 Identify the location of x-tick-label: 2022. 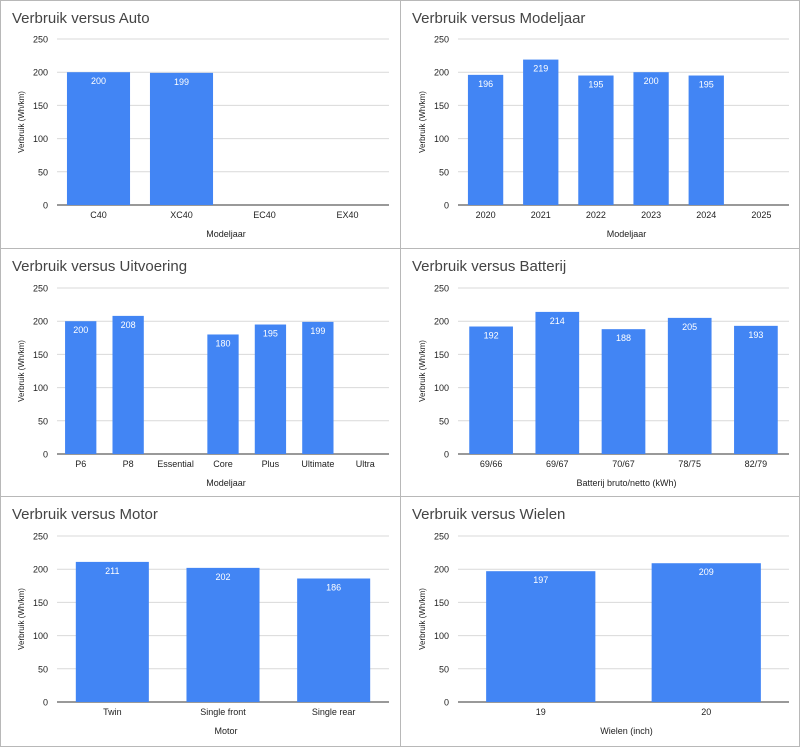
(596, 215).